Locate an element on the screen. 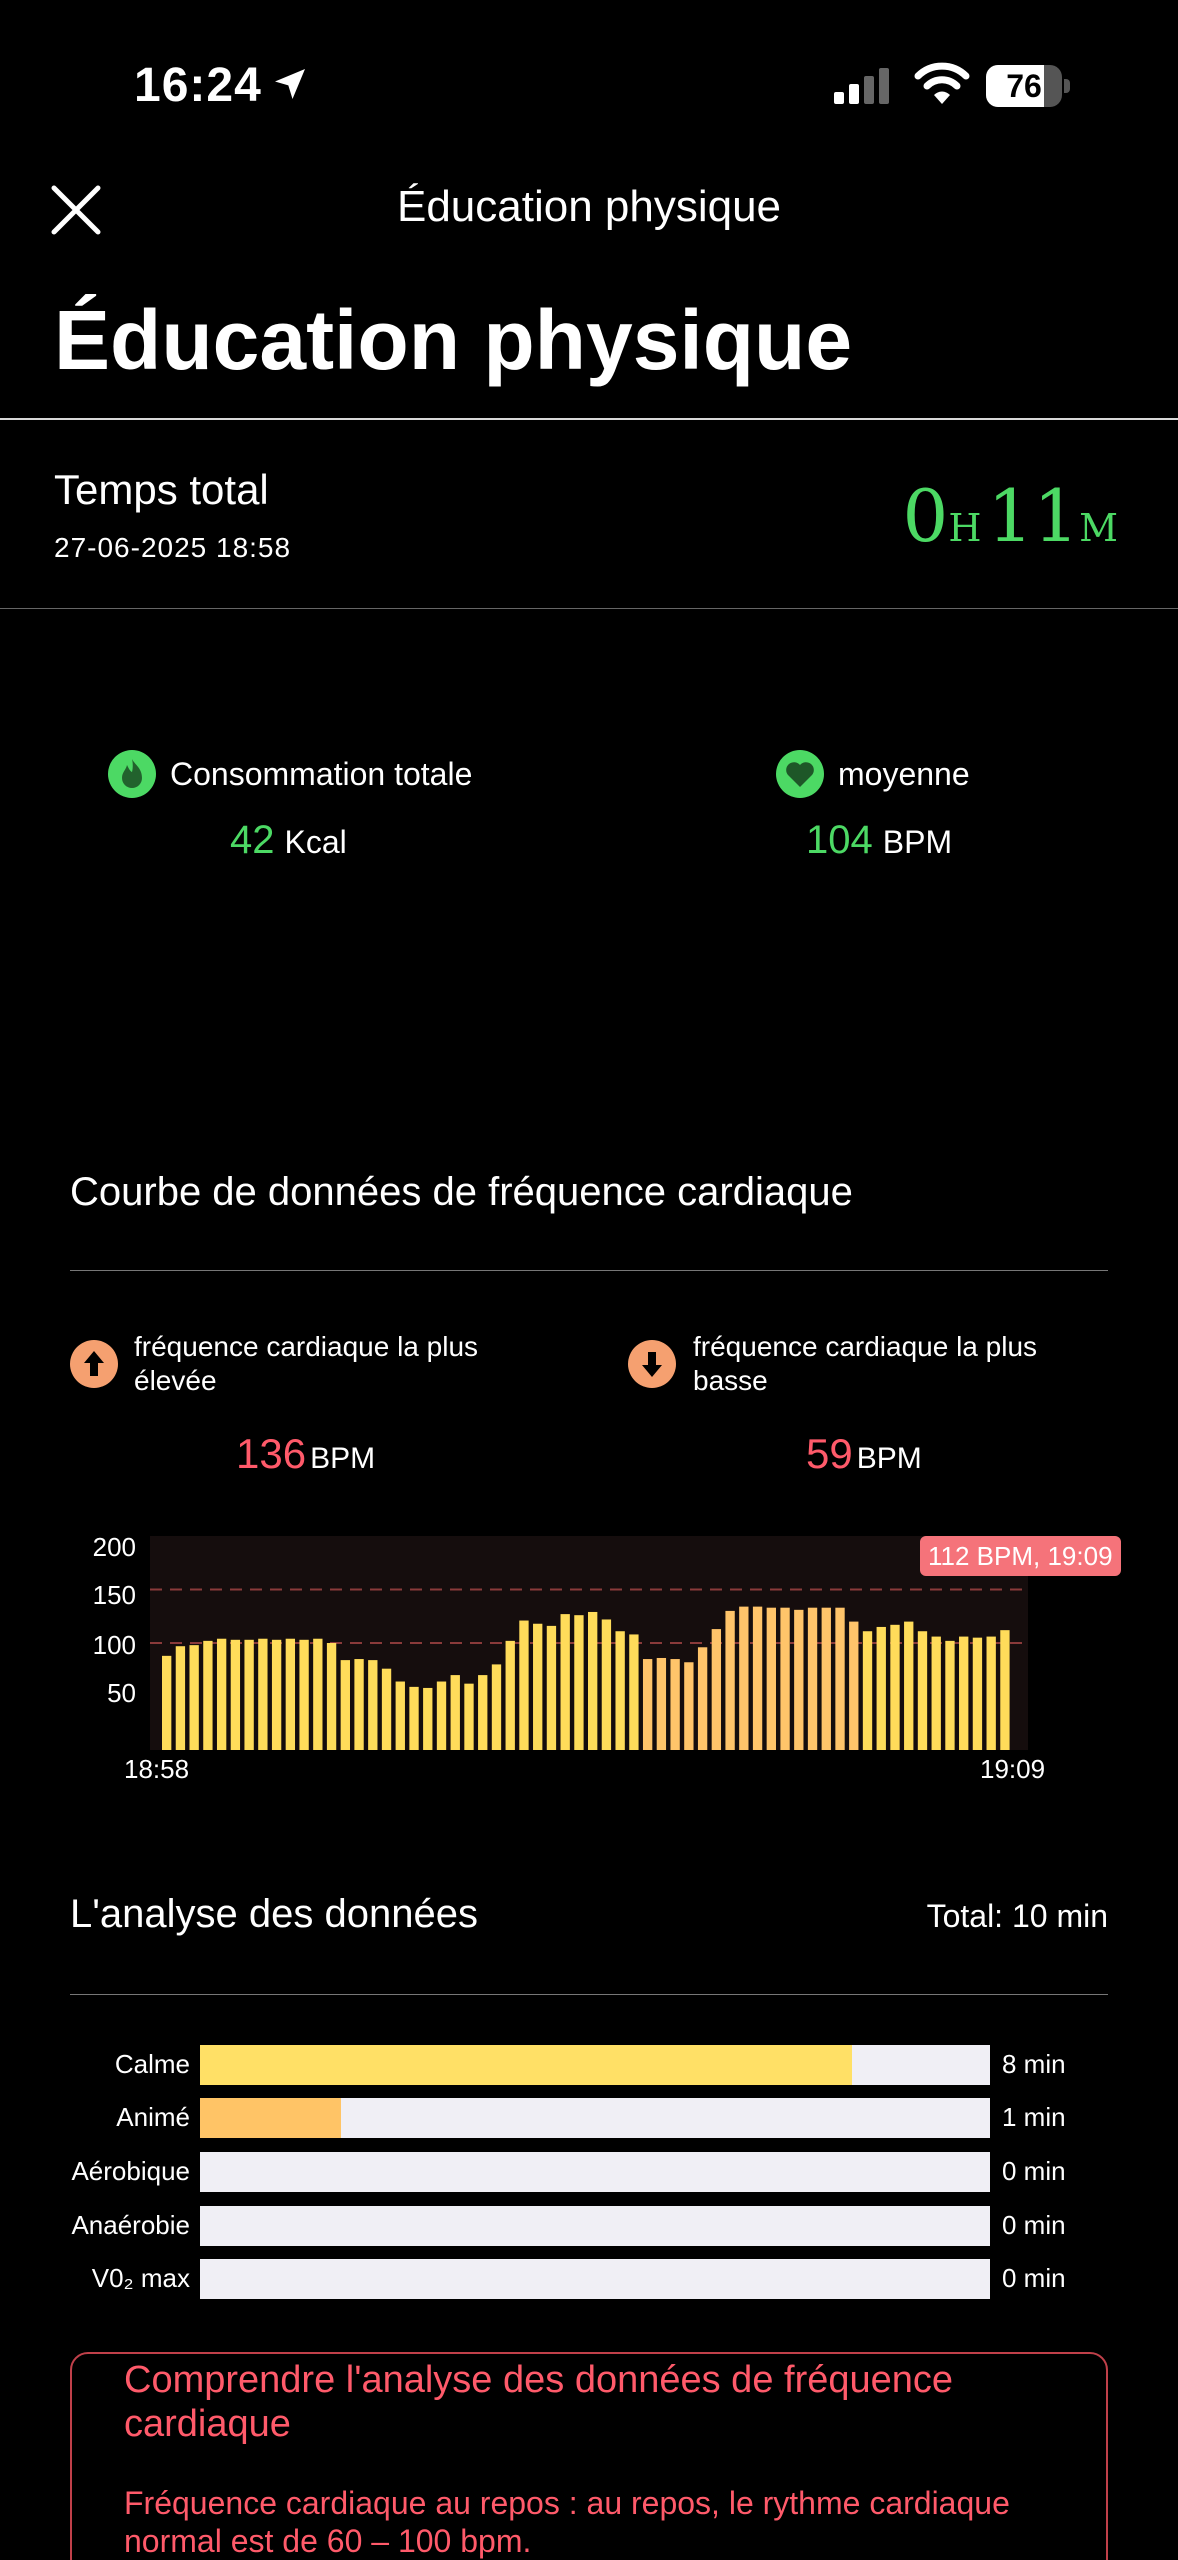 The image size is (1178, 2560). info-card is located at coordinates (589, 2456).